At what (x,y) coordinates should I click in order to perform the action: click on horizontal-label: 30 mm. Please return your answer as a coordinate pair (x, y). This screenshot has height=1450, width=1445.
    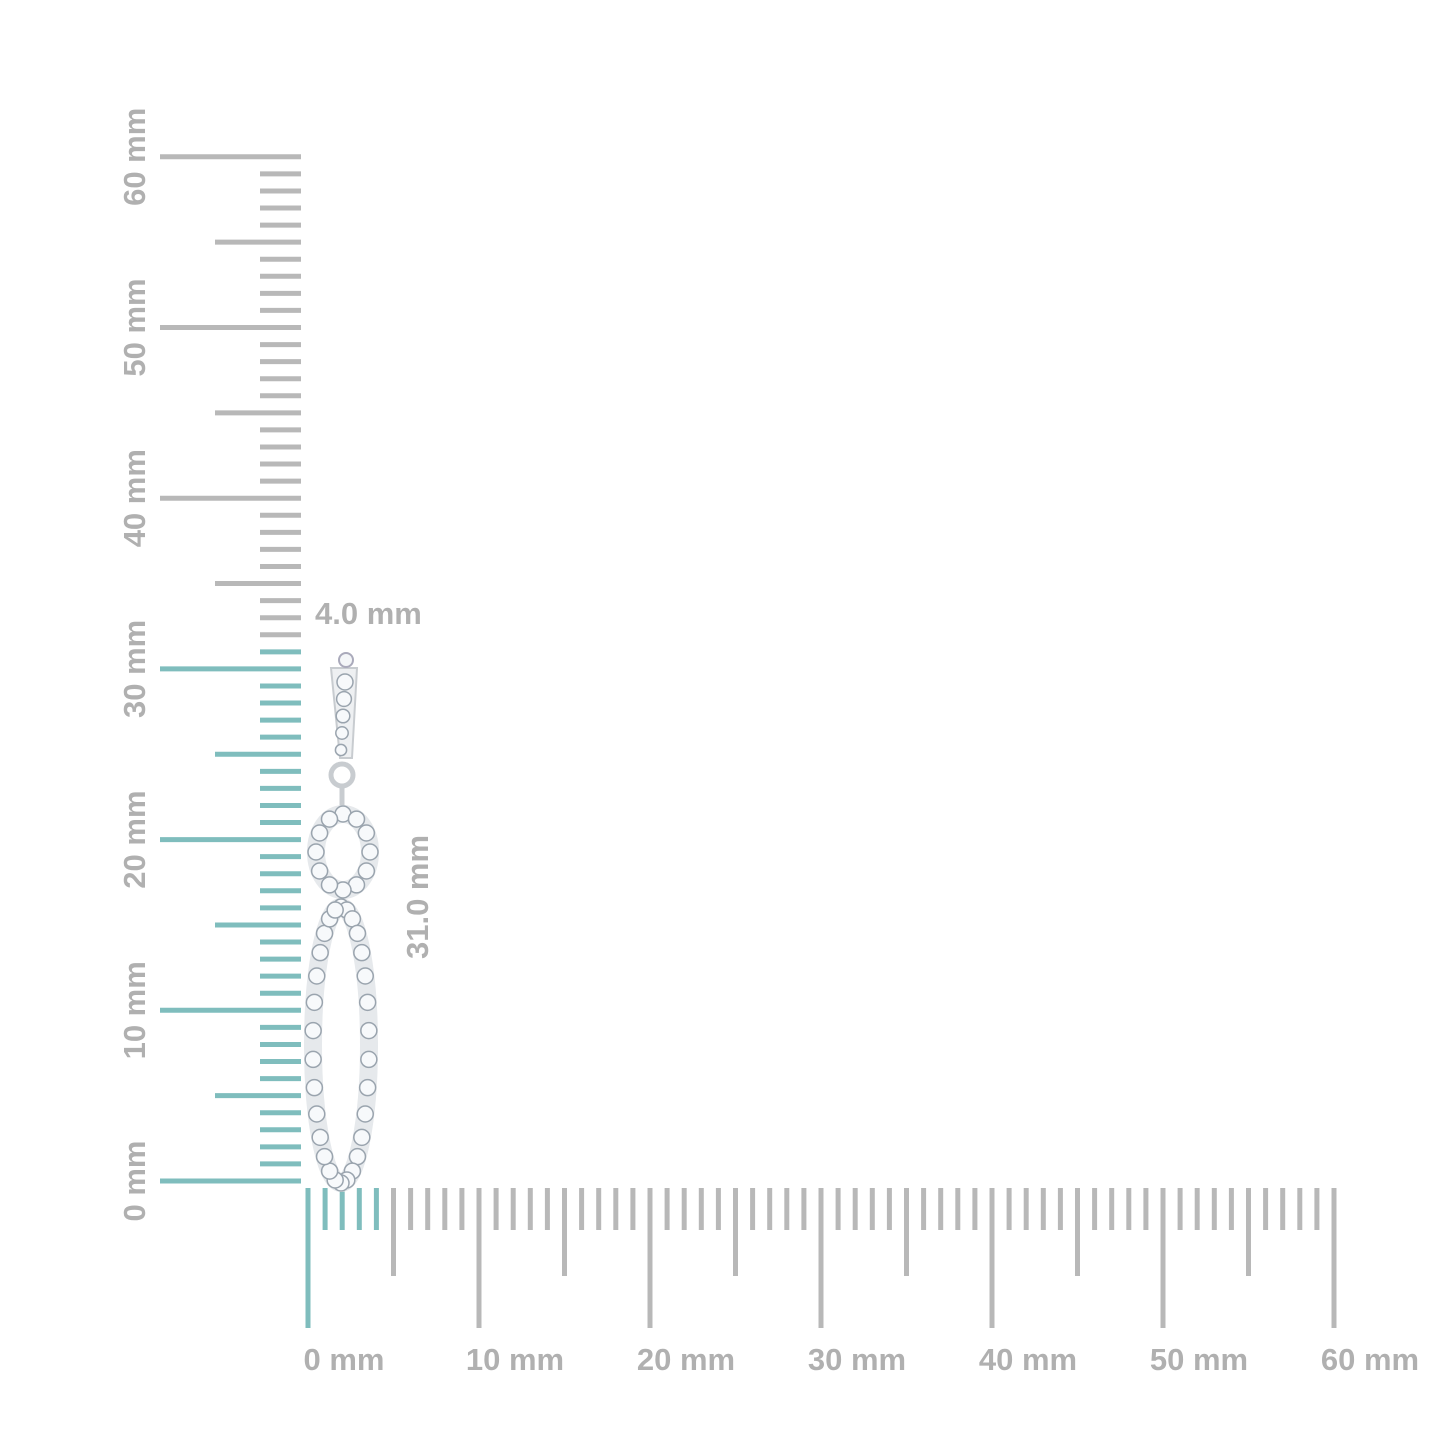
    Looking at the image, I should click on (857, 1359).